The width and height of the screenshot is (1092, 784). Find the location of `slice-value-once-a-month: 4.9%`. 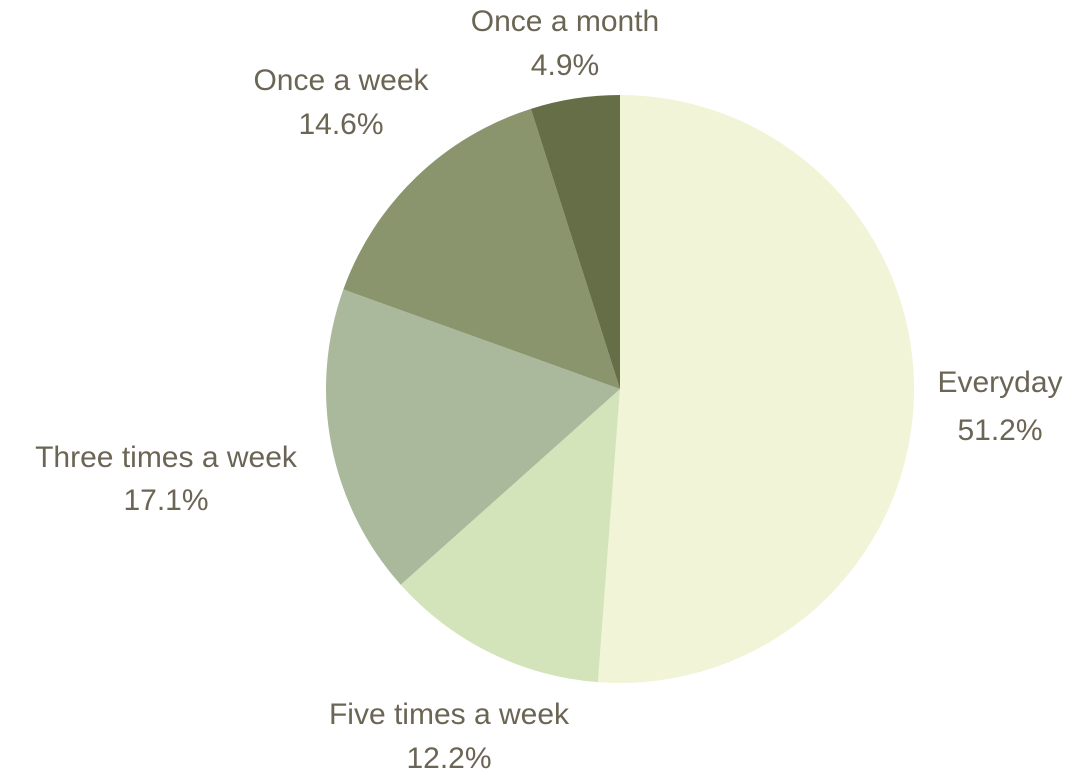

slice-value-once-a-month: 4.9% is located at coordinates (565, 65).